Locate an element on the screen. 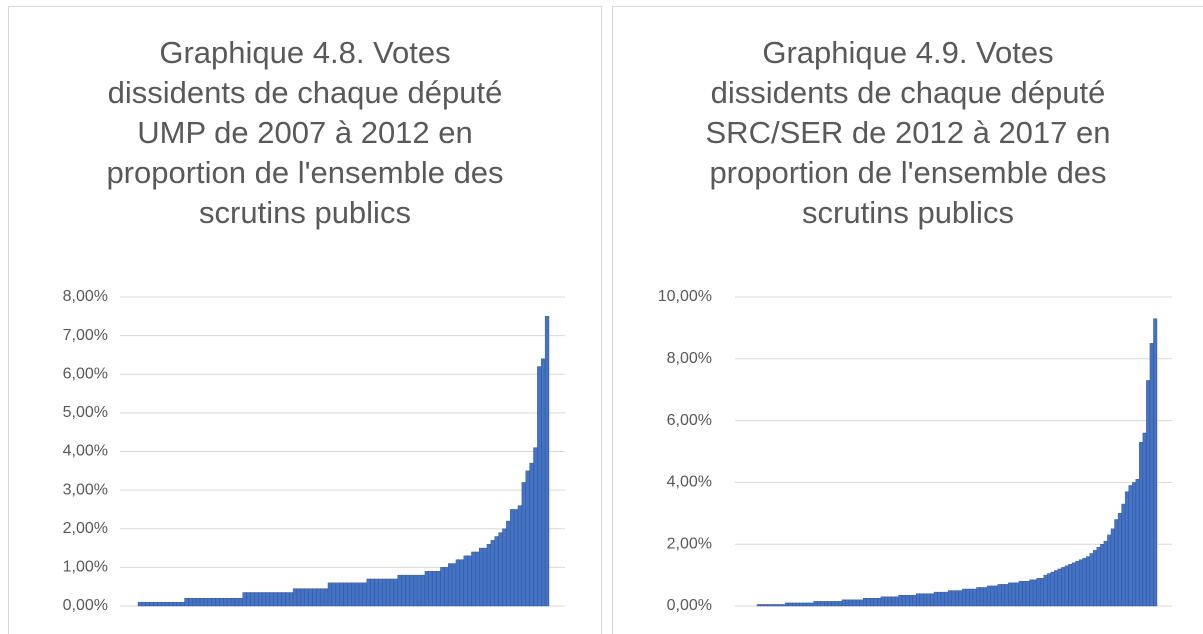 This screenshot has height=634, width=1203. y-tick-label: 6,00% is located at coordinates (85, 373).